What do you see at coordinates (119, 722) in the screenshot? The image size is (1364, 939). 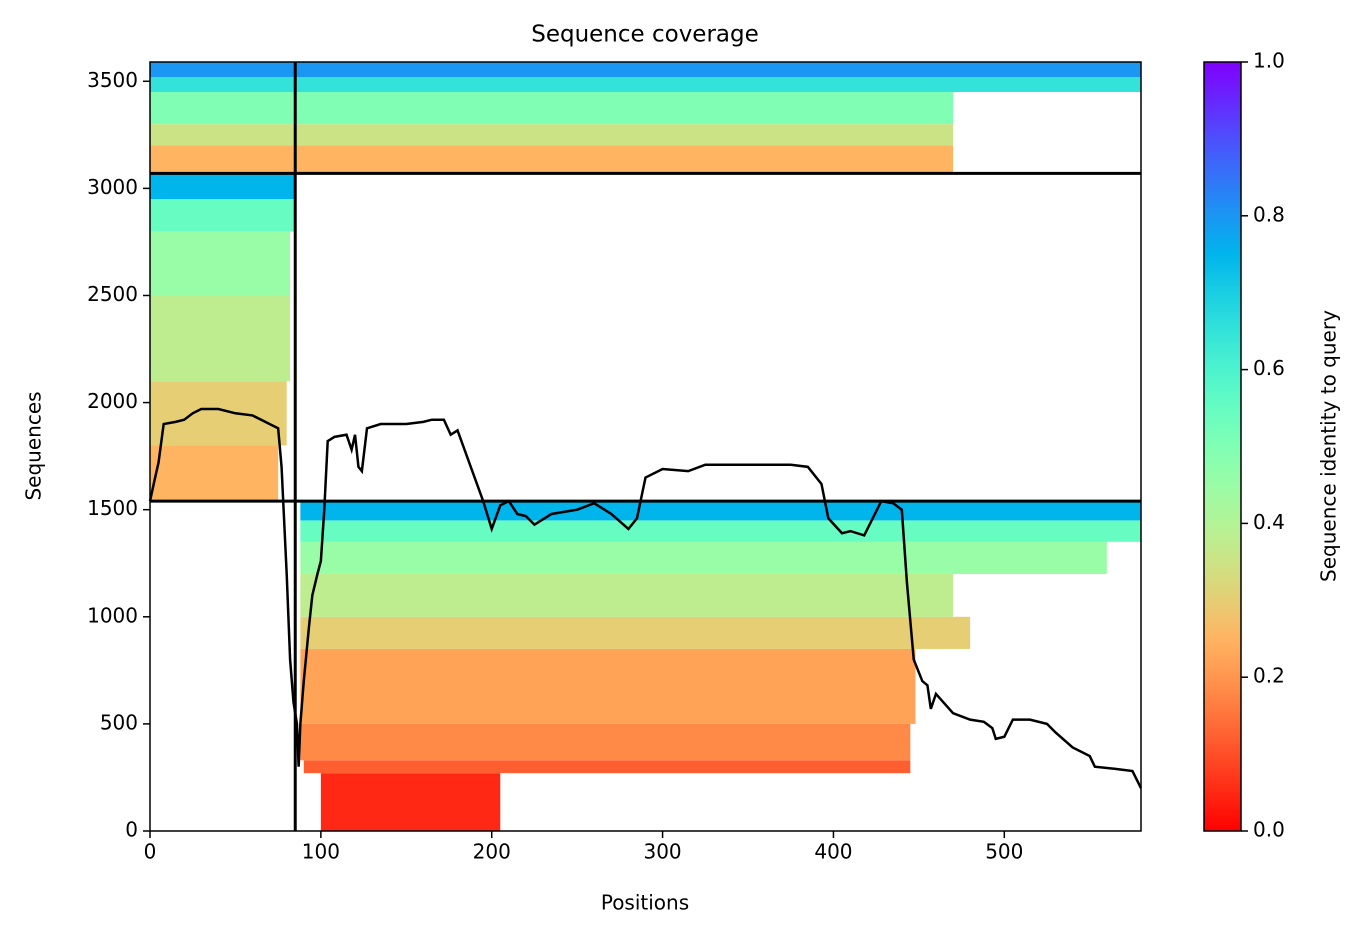 I see `y-tick-label: 500` at bounding box center [119, 722].